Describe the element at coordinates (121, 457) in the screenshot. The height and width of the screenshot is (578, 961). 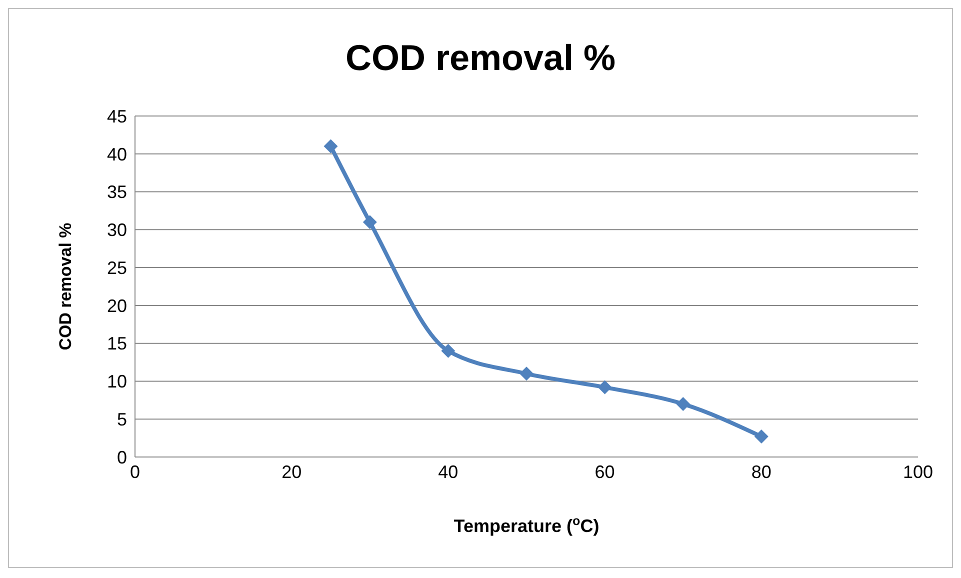
I see `y-tick-label: 0` at that location.